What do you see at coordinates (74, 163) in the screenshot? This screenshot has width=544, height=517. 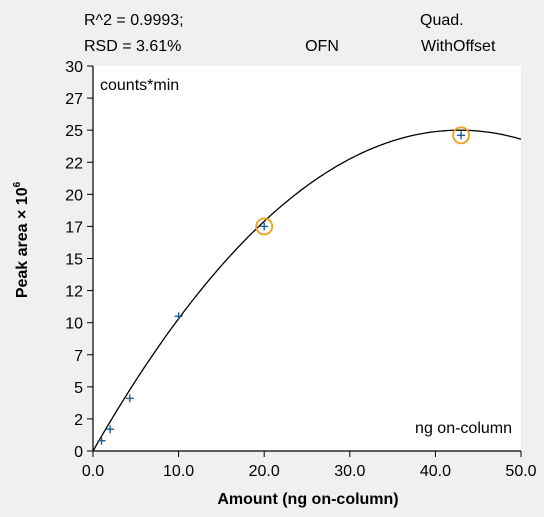 I see `y-tick-label: 22` at bounding box center [74, 163].